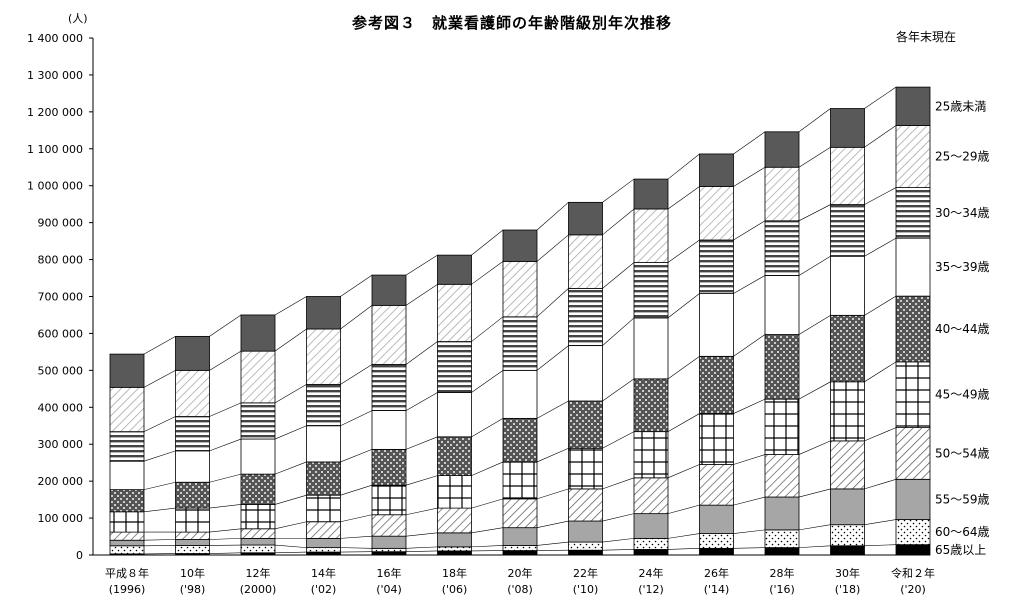 The height and width of the screenshot is (611, 1024). What do you see at coordinates (520, 589) in the screenshot?
I see `x-tick-label-year: ('08)` at bounding box center [520, 589].